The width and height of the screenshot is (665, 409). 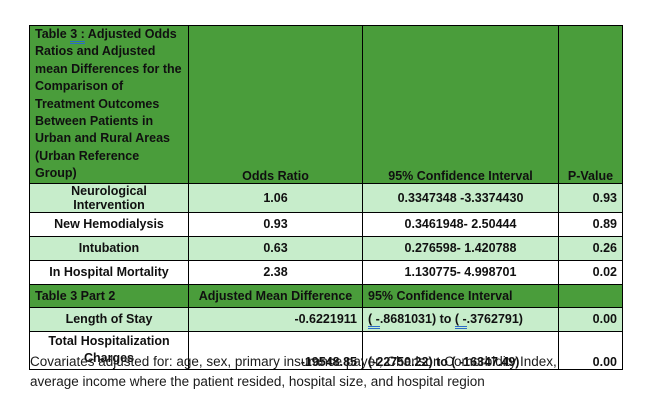 I want to click on row-label: Intubation, so click(x=109, y=248).